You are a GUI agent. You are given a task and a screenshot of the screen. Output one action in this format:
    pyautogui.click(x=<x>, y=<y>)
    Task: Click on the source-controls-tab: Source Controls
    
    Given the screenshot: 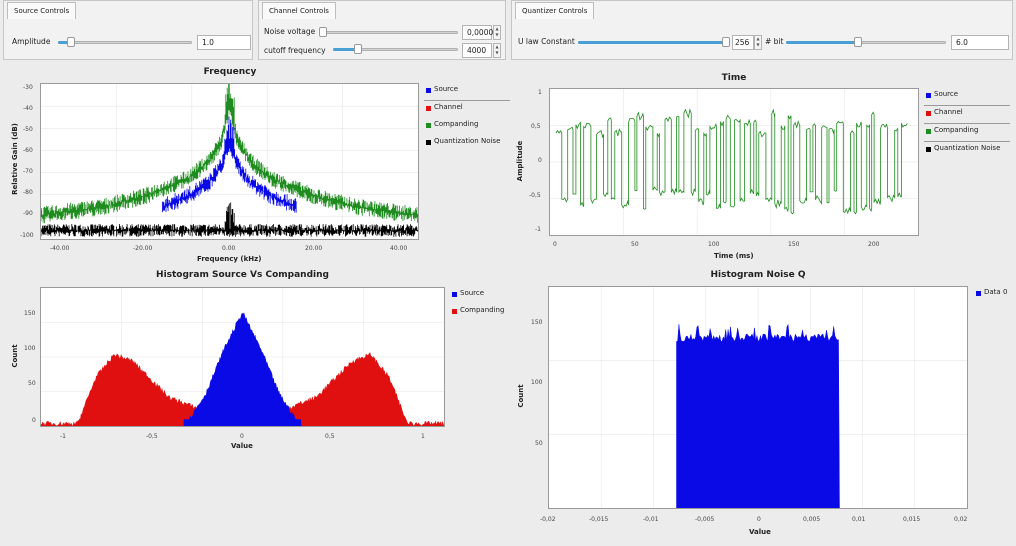 What is the action you would take?
    pyautogui.click(x=42, y=10)
    